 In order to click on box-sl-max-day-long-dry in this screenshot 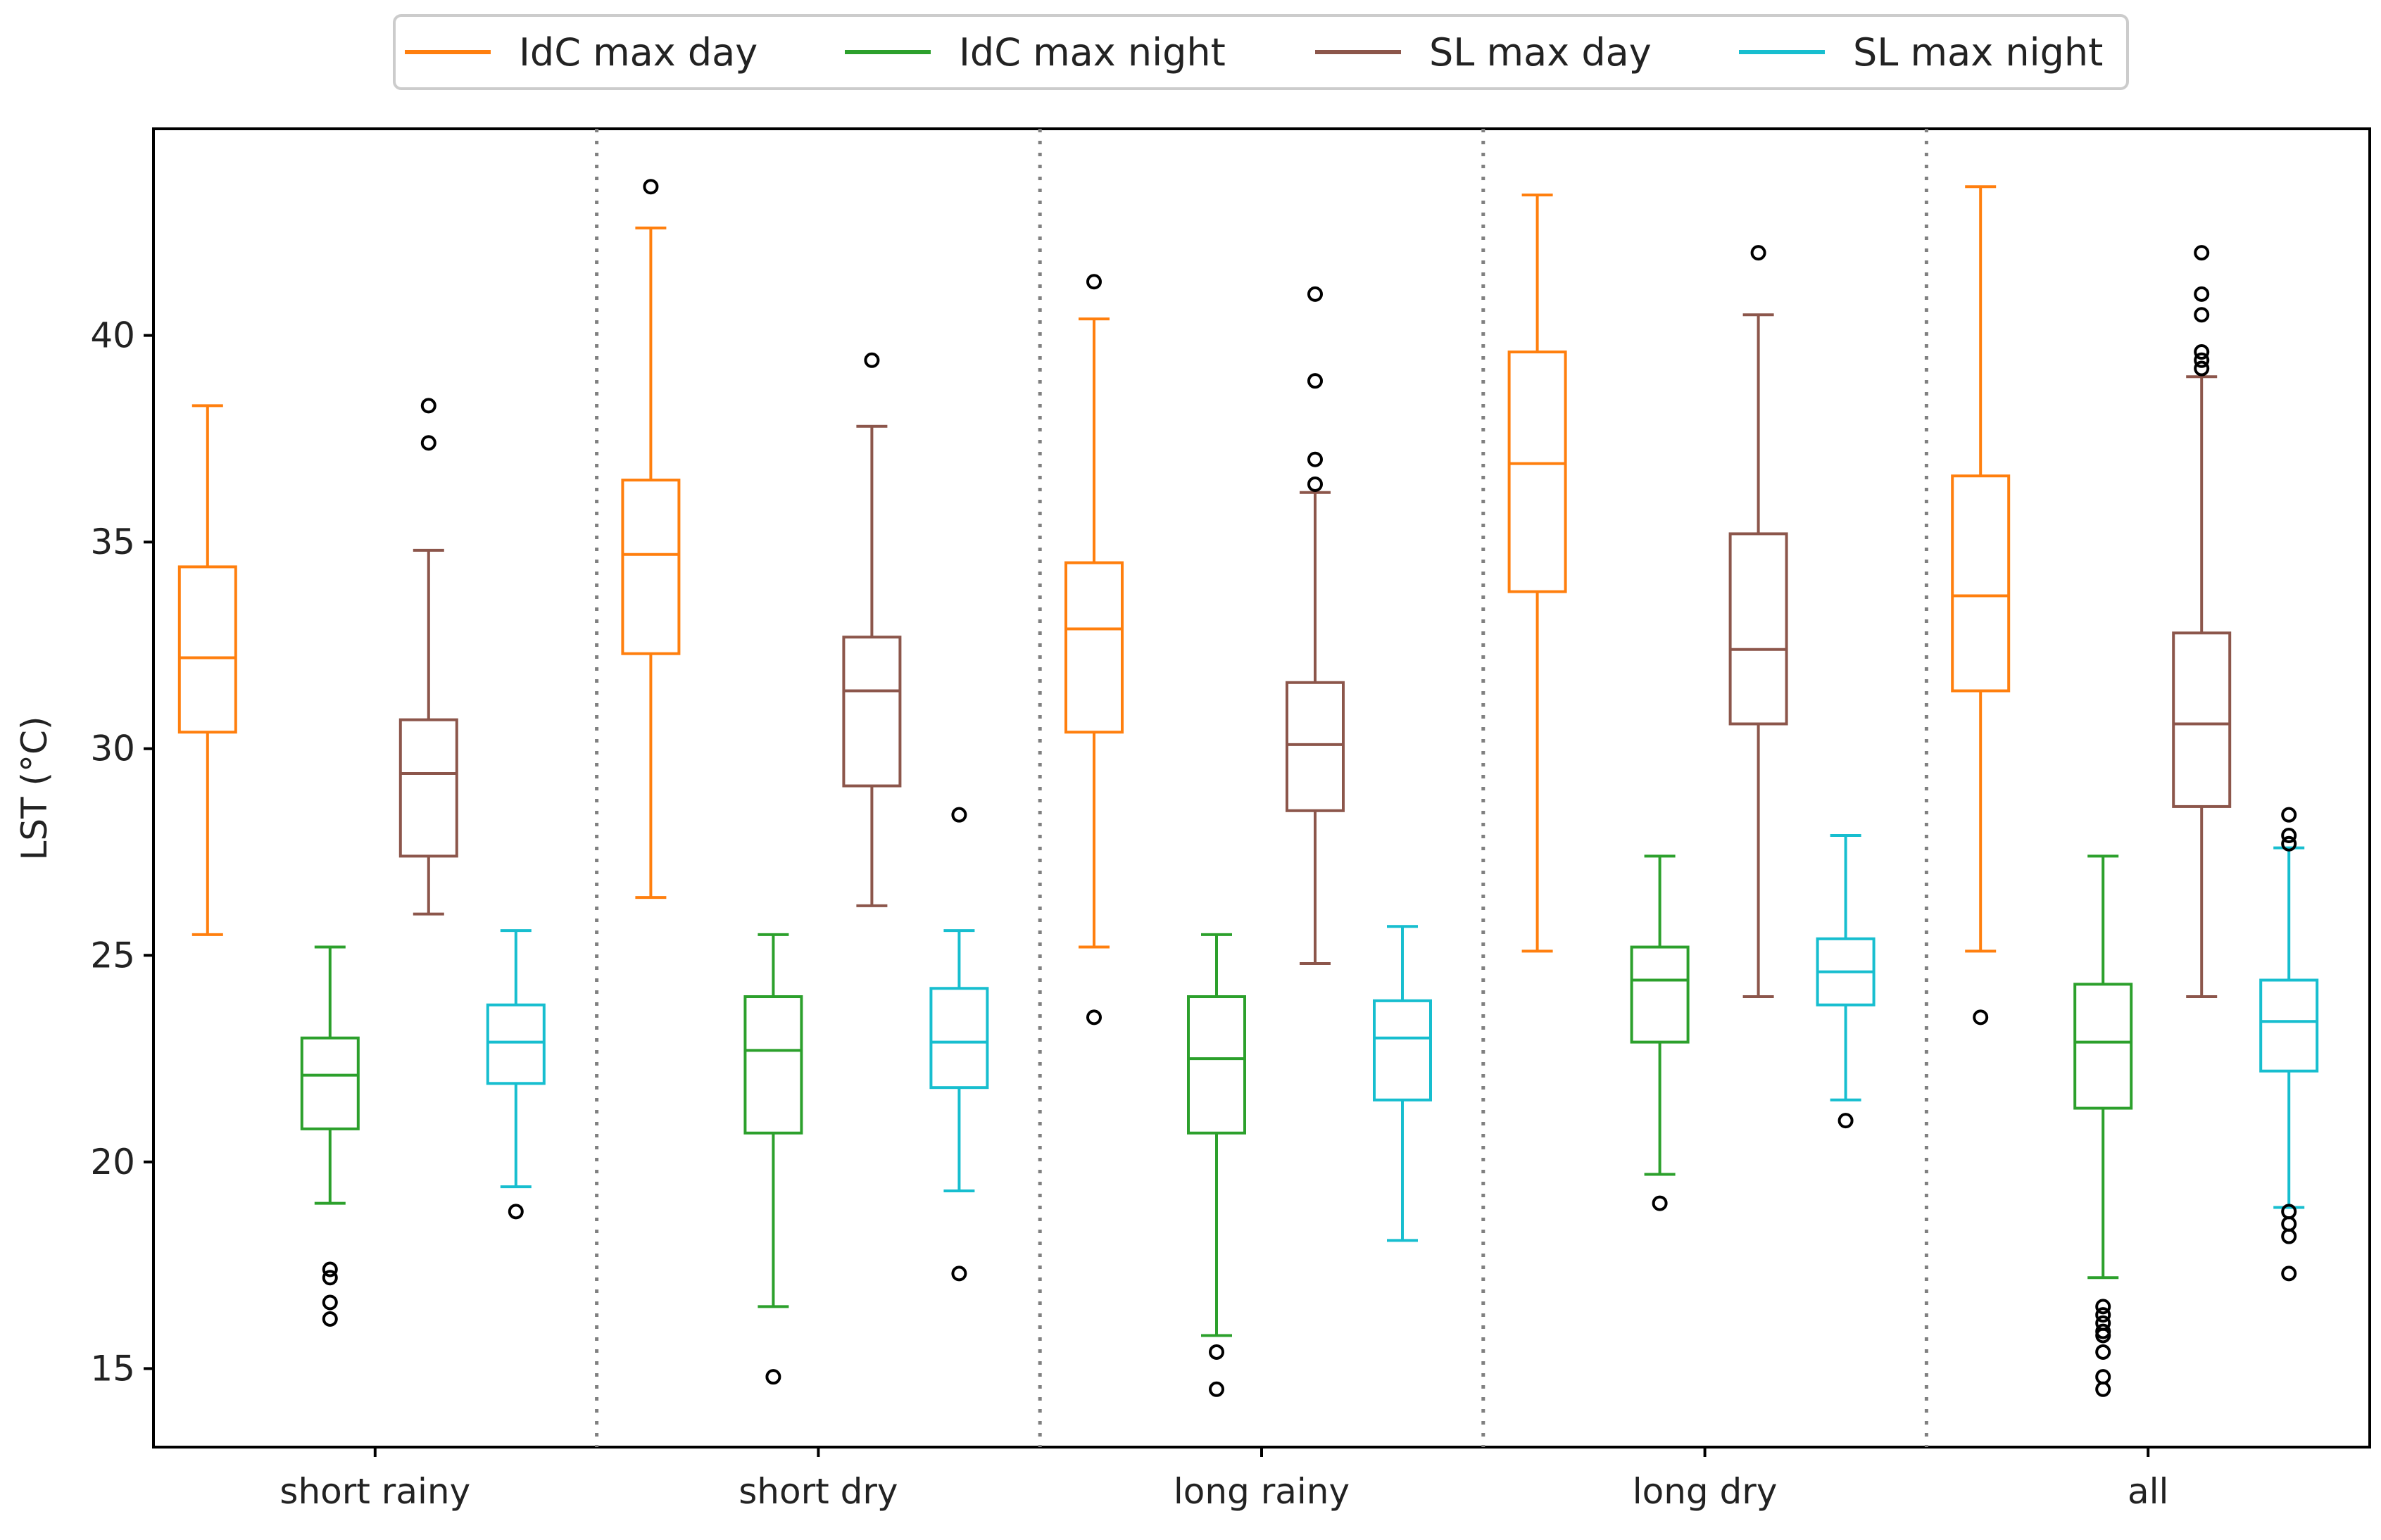, I will do `click(1758, 622)`.